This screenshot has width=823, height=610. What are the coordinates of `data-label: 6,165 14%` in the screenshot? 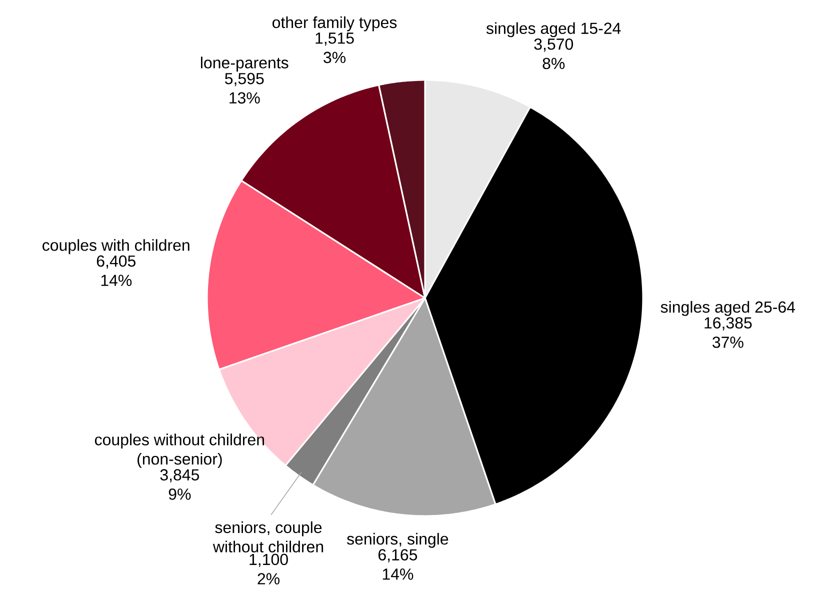 It's located at (398, 564).